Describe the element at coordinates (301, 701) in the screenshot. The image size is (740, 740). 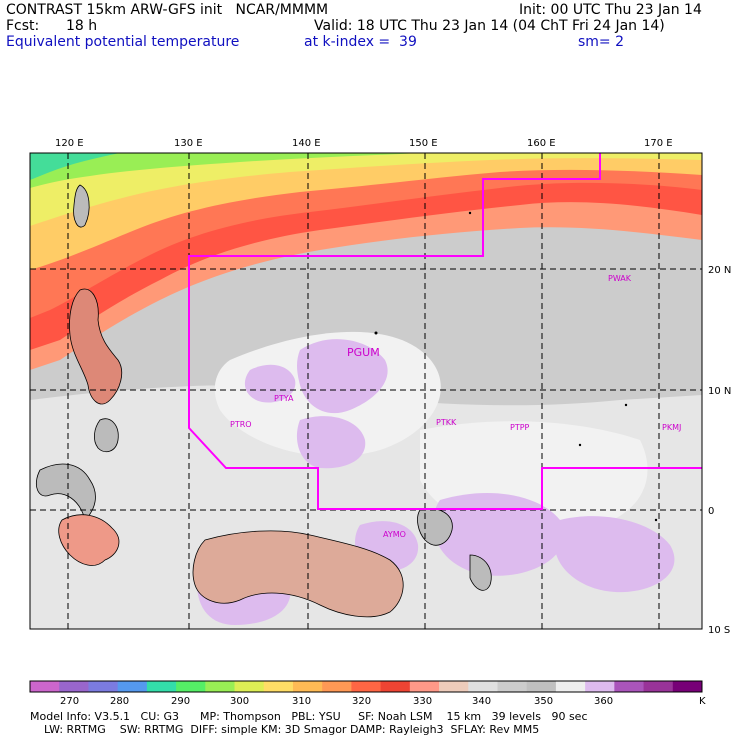
I see `colorbar-label: 310` at that location.